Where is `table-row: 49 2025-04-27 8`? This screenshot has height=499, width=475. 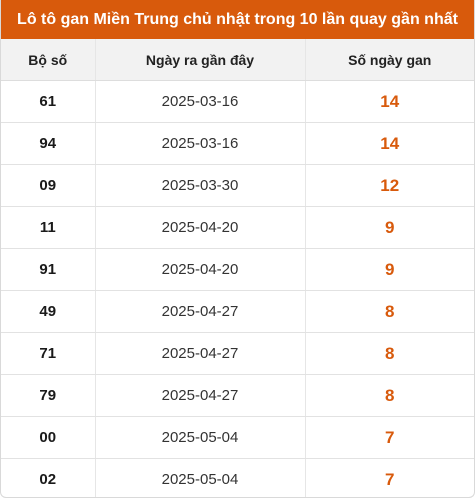
table-row: 49 2025-04-27 8 is located at coordinates (237, 311).